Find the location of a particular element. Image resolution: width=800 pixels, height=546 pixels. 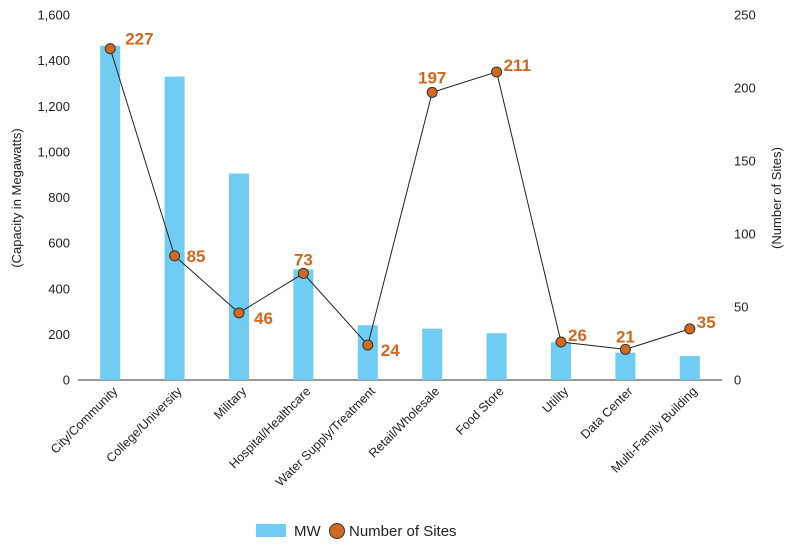

y-axis-title: (Capacity in Megawatts) is located at coordinates (16, 197).